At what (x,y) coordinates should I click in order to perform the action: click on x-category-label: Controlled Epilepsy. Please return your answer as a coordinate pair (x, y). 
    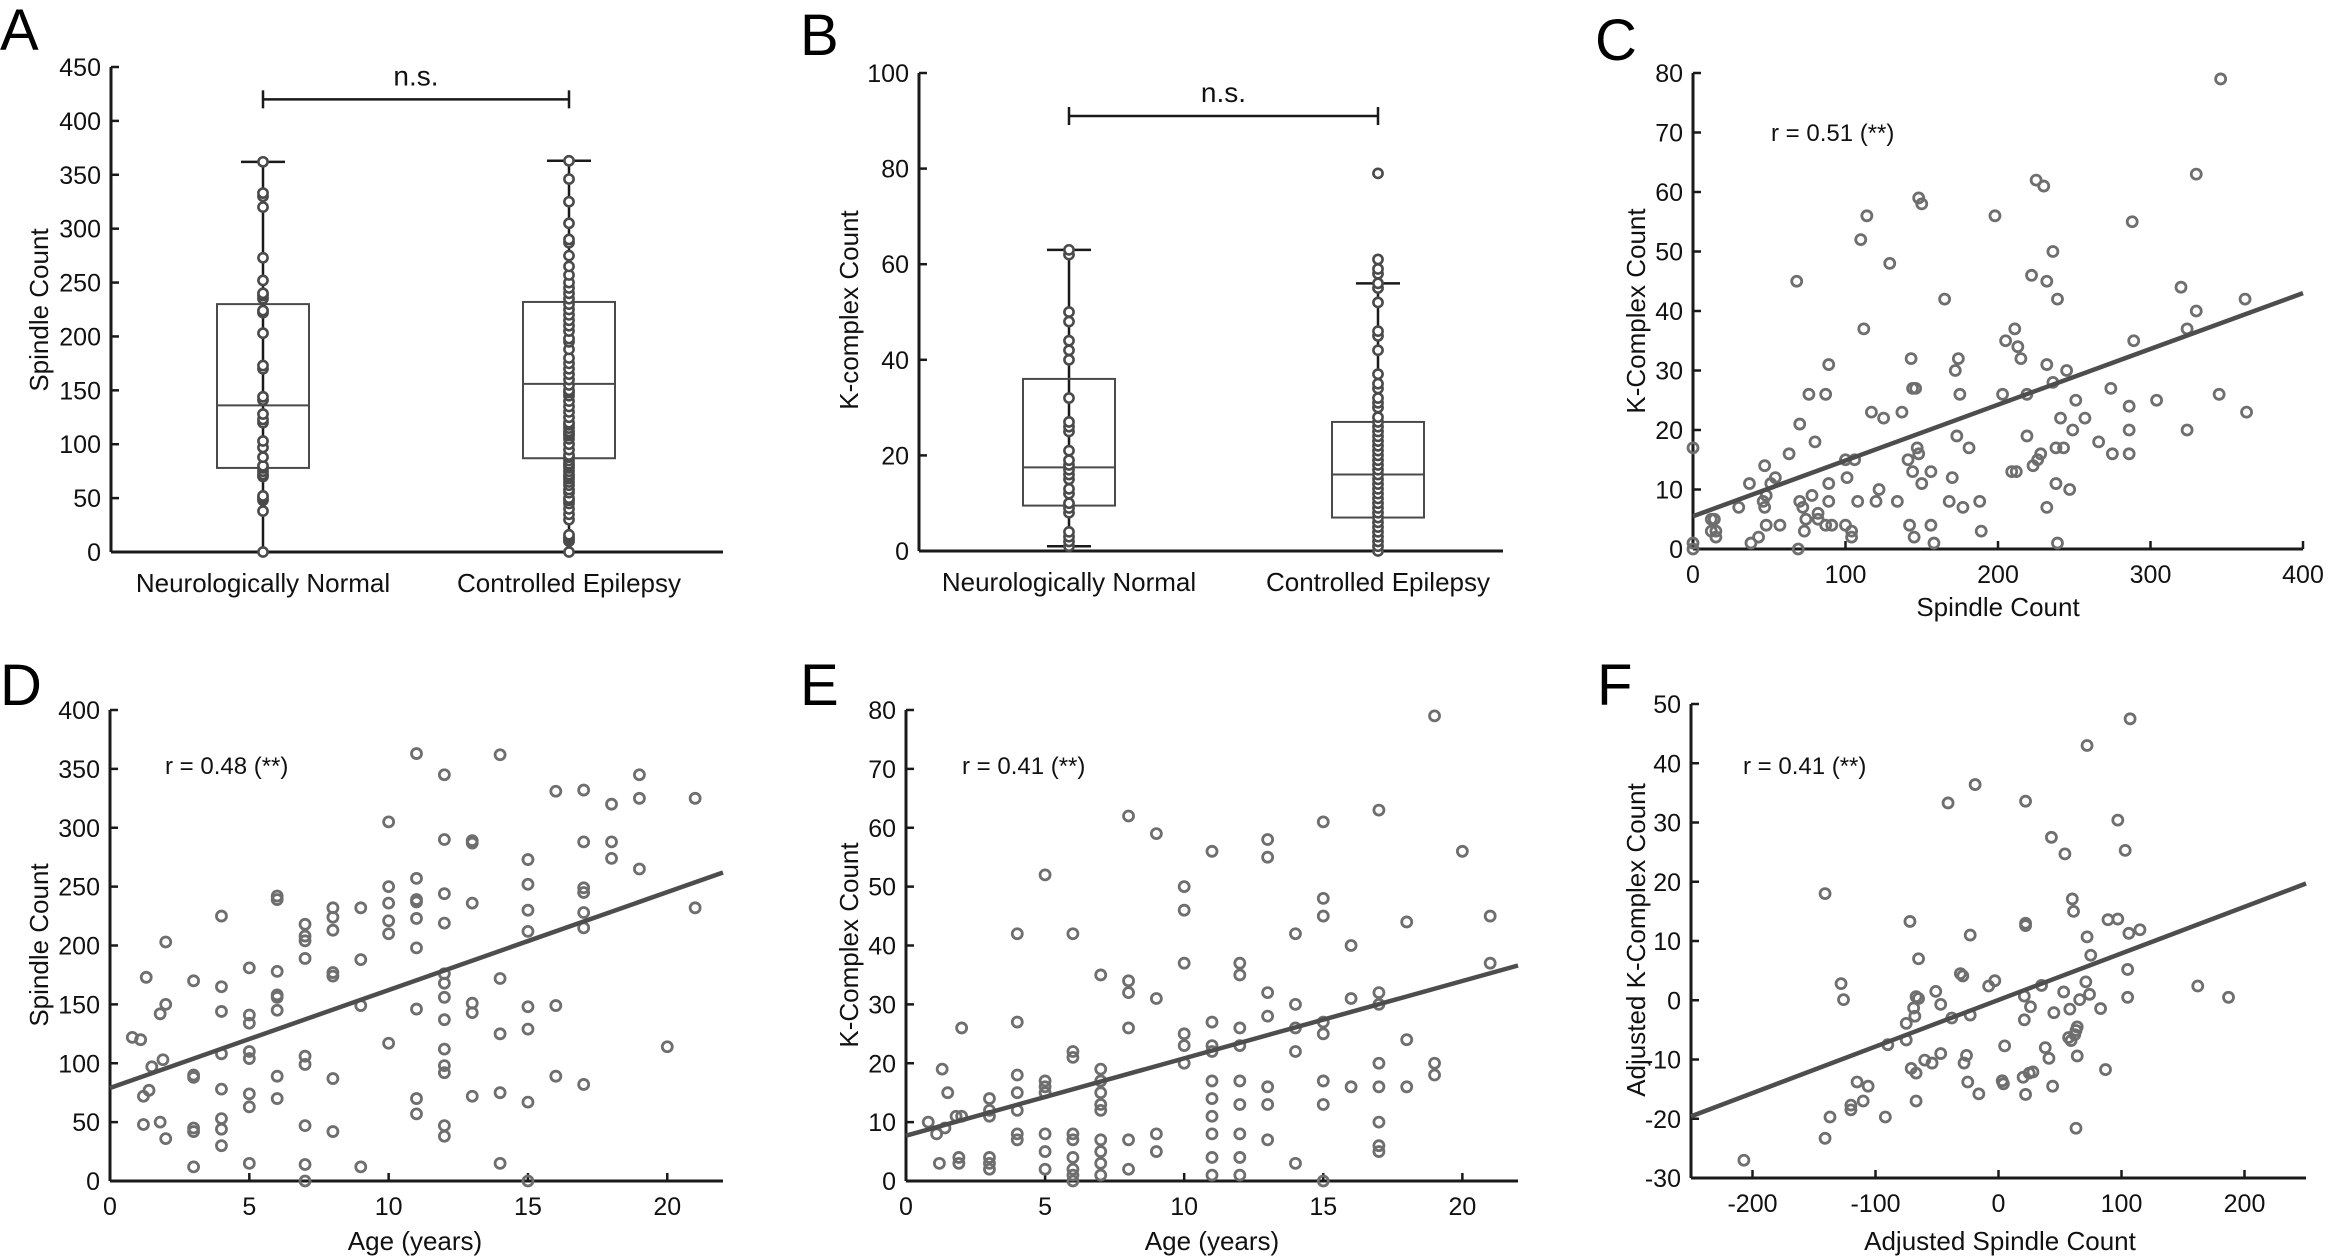
    Looking at the image, I should click on (569, 583).